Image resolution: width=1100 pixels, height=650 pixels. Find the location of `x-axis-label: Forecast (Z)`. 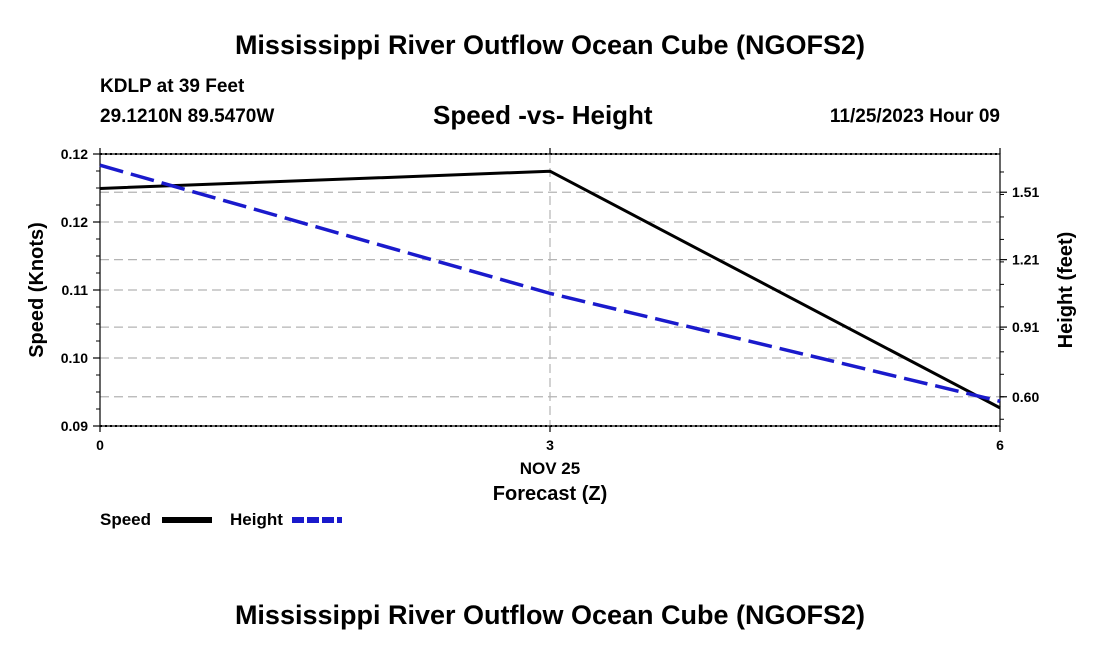

x-axis-label: Forecast (Z) is located at coordinates (550, 494).